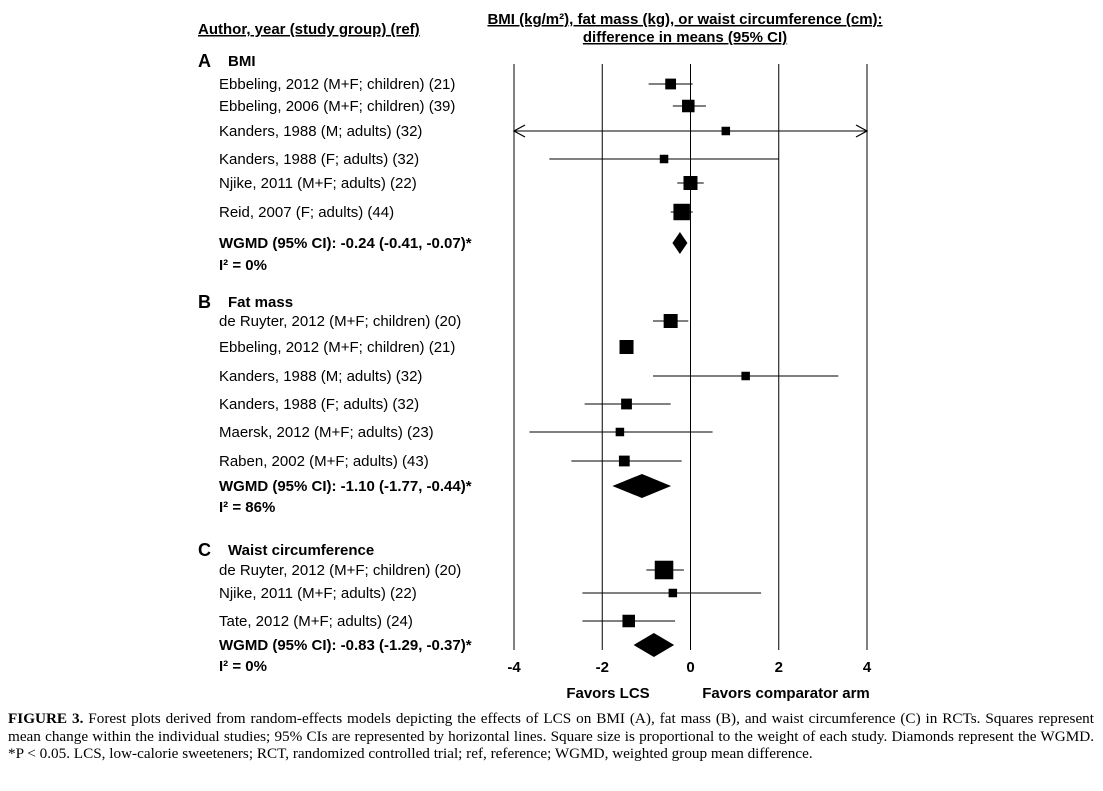 The width and height of the screenshot is (1103, 791). Describe the element at coordinates (309, 29) in the screenshot. I see `column-header-studies: Author, year (study group) (ref)` at that location.